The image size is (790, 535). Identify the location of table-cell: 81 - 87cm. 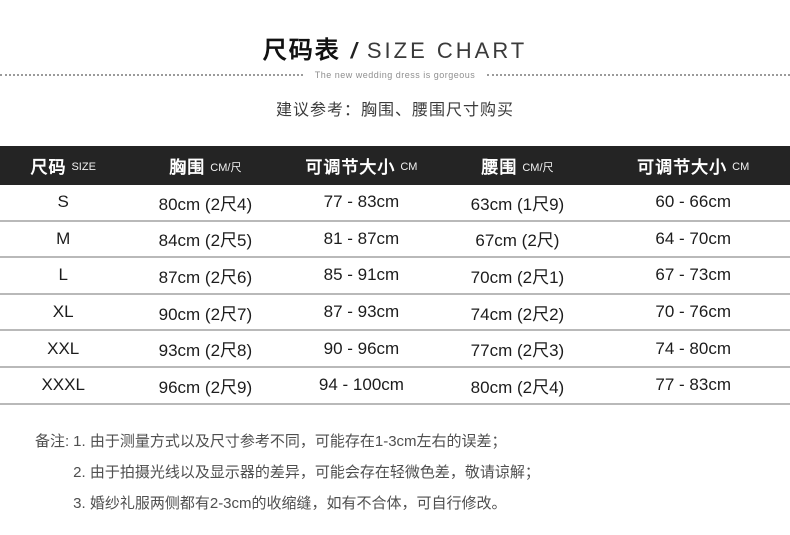
(361, 238).